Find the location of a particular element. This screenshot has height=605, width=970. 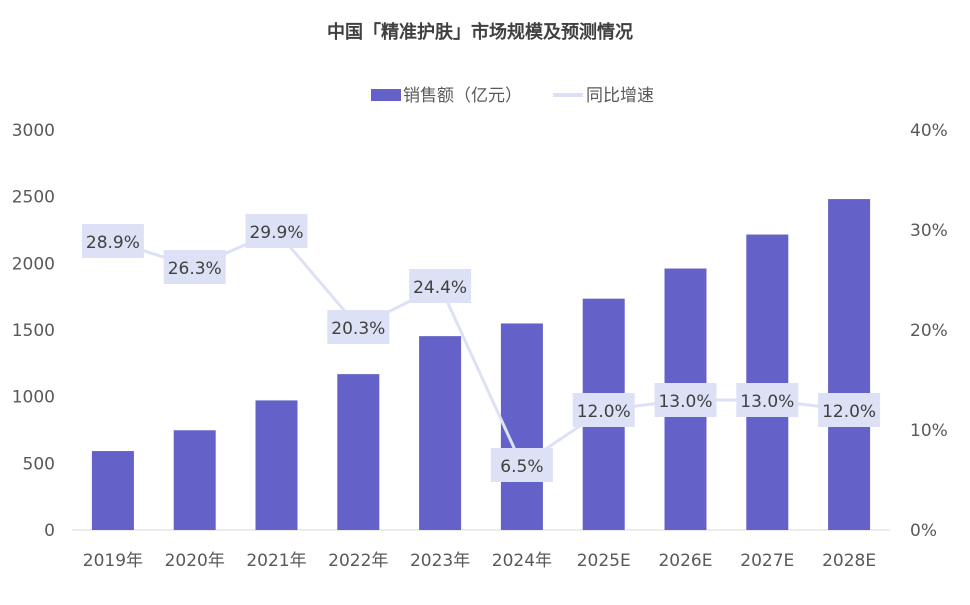

legend-bar-label: 销售额（亿元） is located at coordinates (462, 96).